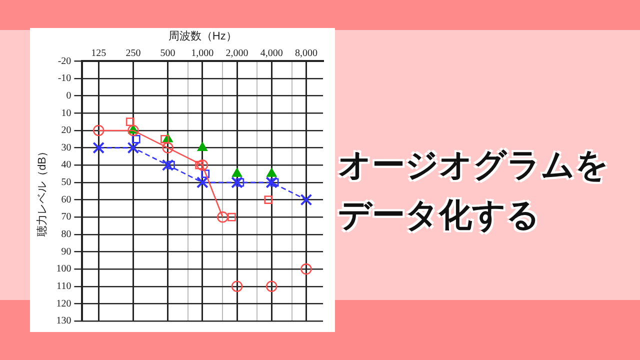 This screenshot has width=640, height=360. What do you see at coordinates (202, 36) in the screenshot?
I see `x-axis-title: 周波数（Hz）` at bounding box center [202, 36].